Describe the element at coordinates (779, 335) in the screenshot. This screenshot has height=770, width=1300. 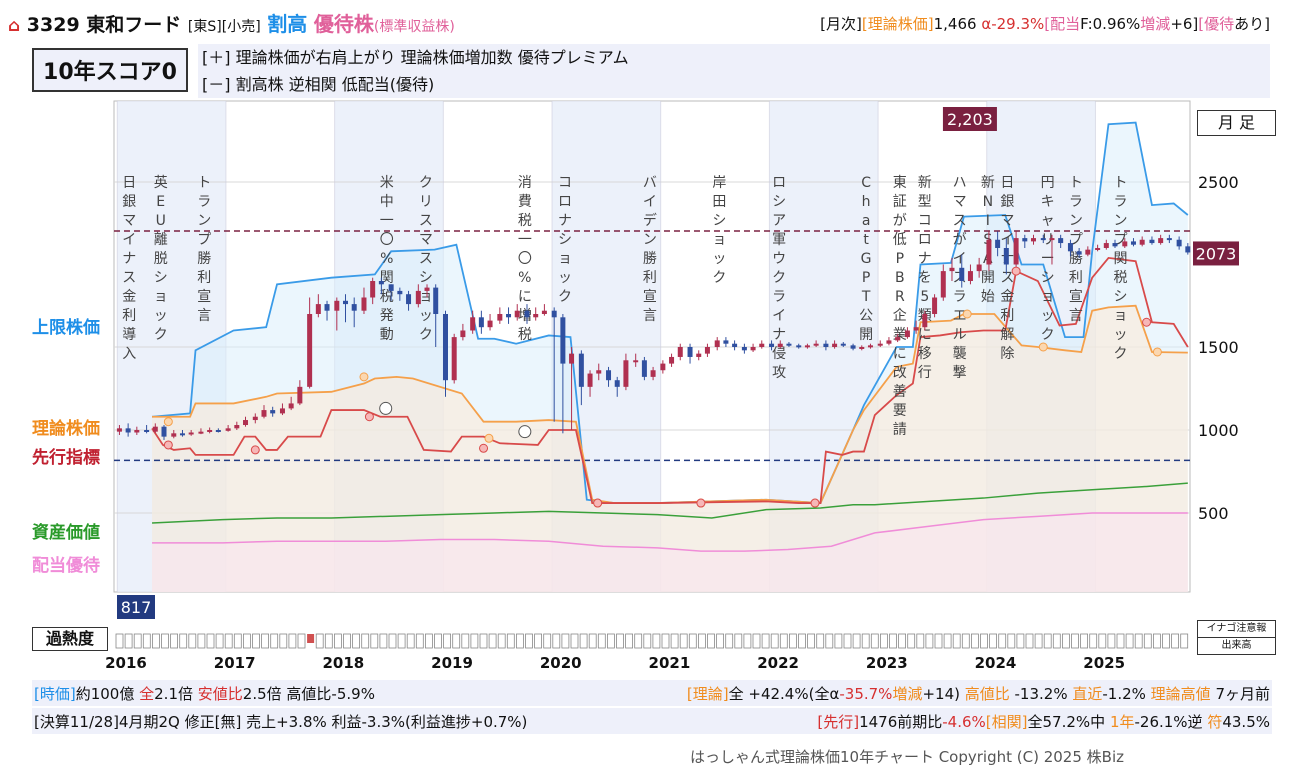
I see `event-char: ナ` at that location.